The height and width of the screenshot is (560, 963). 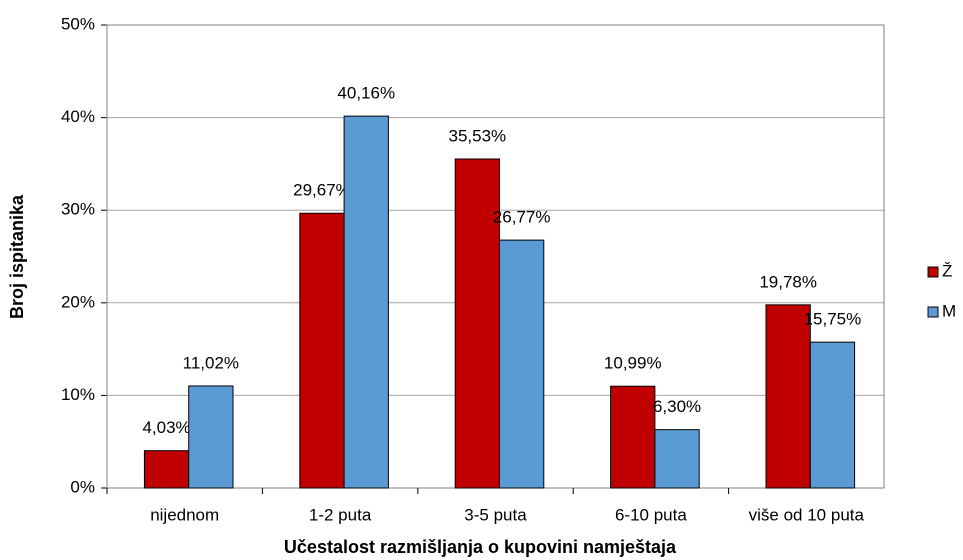 What do you see at coordinates (633, 363) in the screenshot?
I see `value-label: 10,99%` at bounding box center [633, 363].